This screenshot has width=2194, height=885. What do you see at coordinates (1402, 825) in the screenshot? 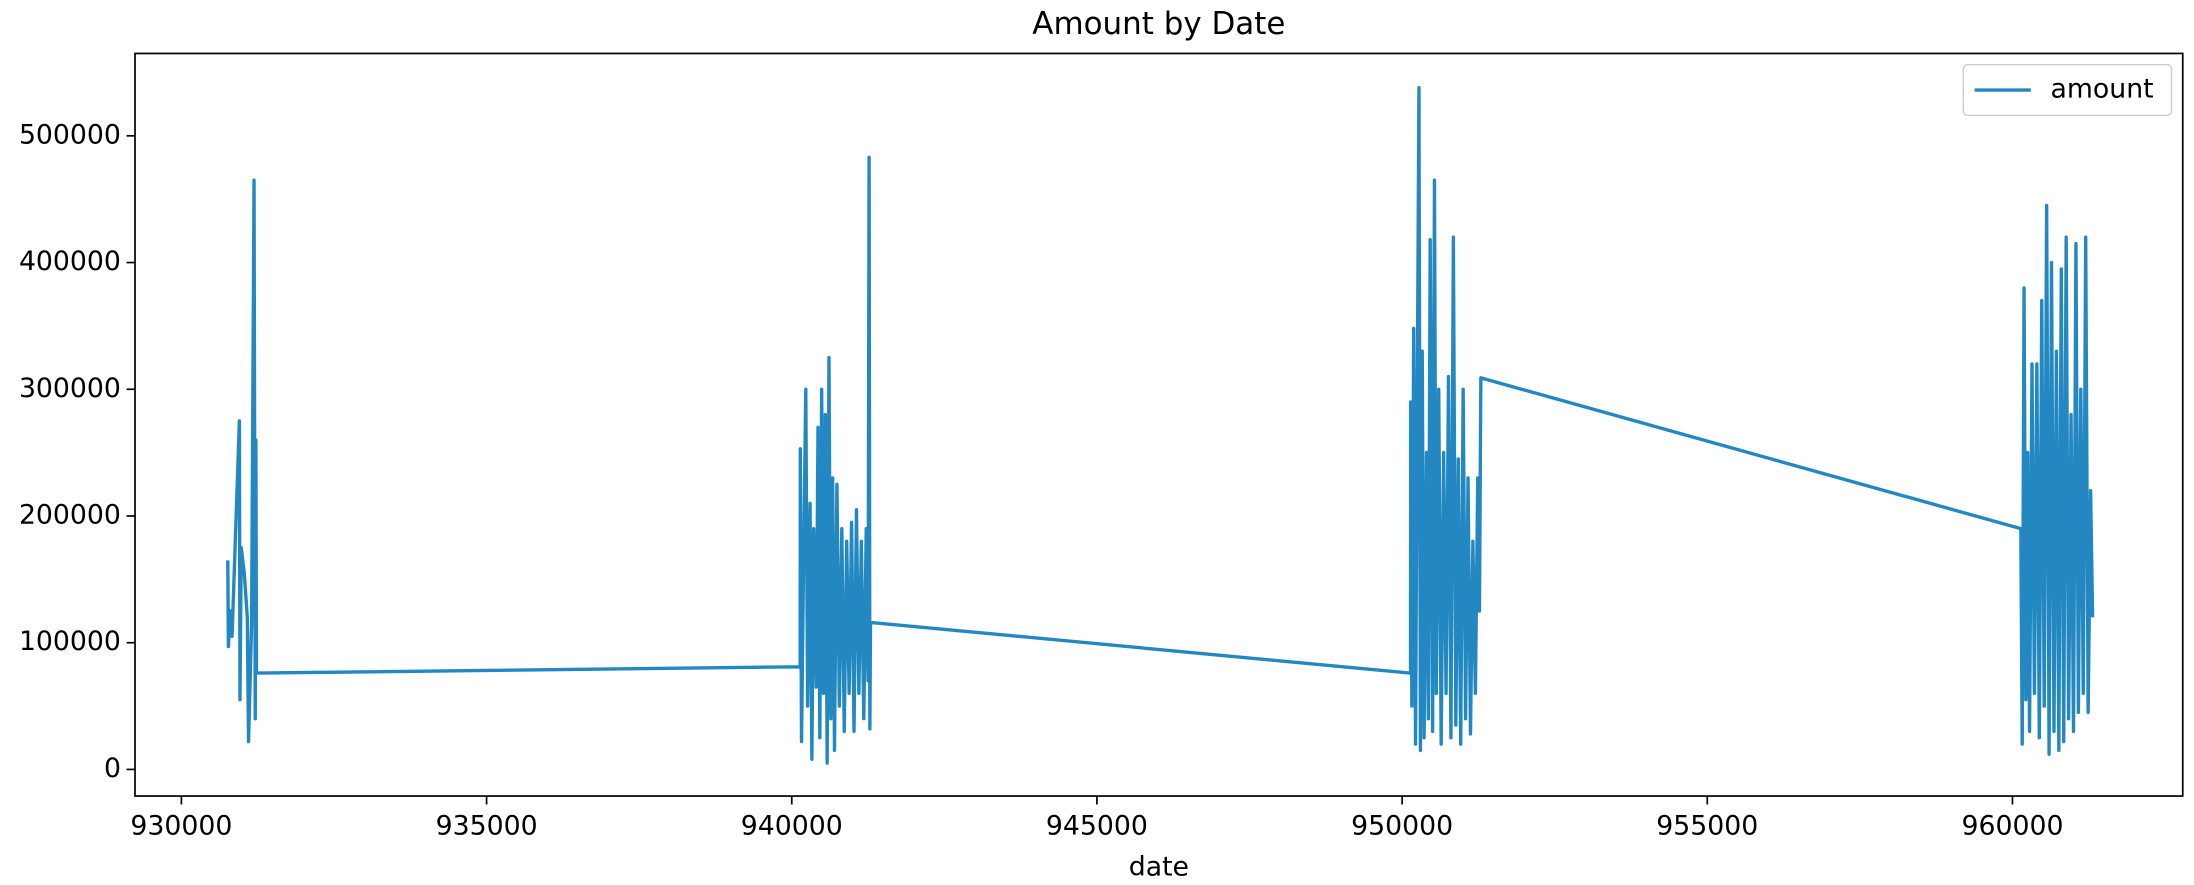
I see `x-tick-label: 950000` at bounding box center [1402, 825].